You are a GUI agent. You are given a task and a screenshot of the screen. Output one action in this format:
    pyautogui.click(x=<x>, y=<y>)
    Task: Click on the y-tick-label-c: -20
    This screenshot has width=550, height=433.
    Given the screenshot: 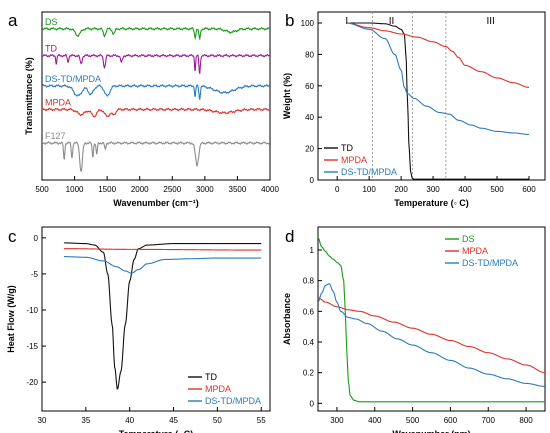 What is the action you would take?
    pyautogui.click(x=32, y=382)
    